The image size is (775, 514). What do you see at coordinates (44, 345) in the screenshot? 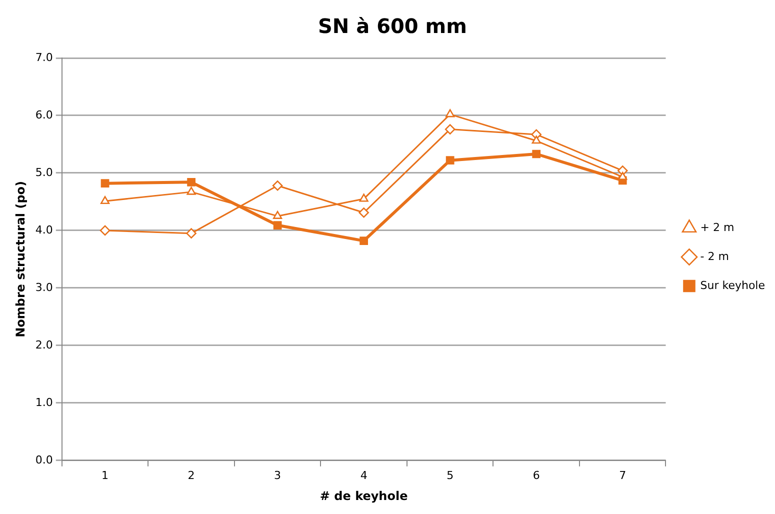
I see `y-tick-label: 2.0` at bounding box center [44, 345].